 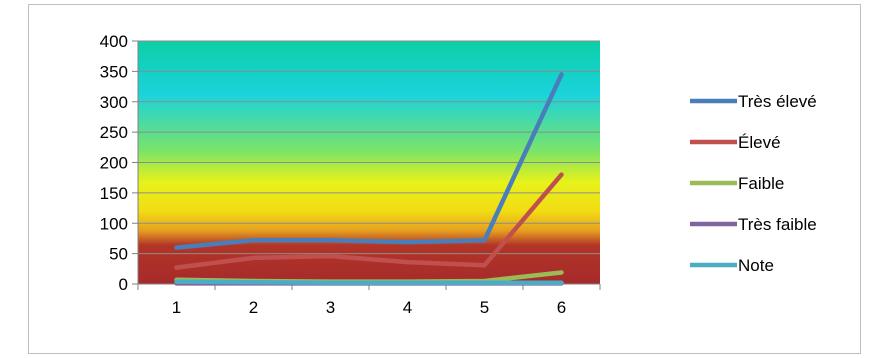 What do you see at coordinates (118, 254) in the screenshot?
I see `ytick-label-50: 50` at bounding box center [118, 254].